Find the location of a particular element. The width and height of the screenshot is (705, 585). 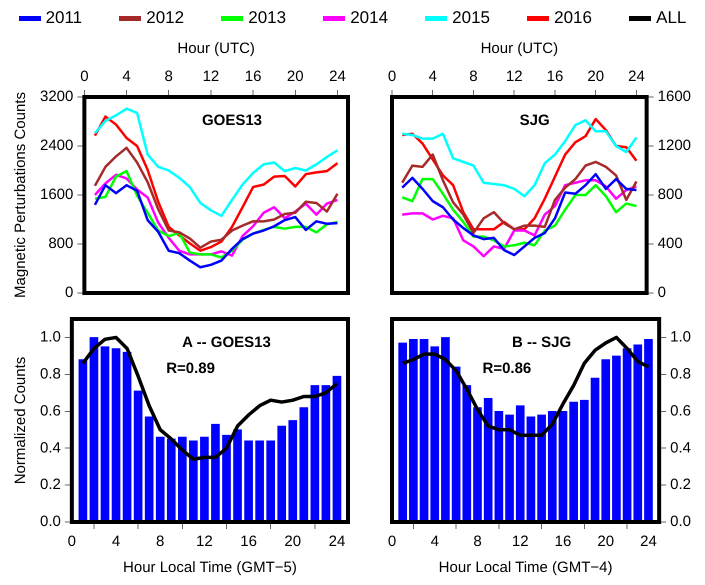

legend-label: 2013 is located at coordinates (267, 18).